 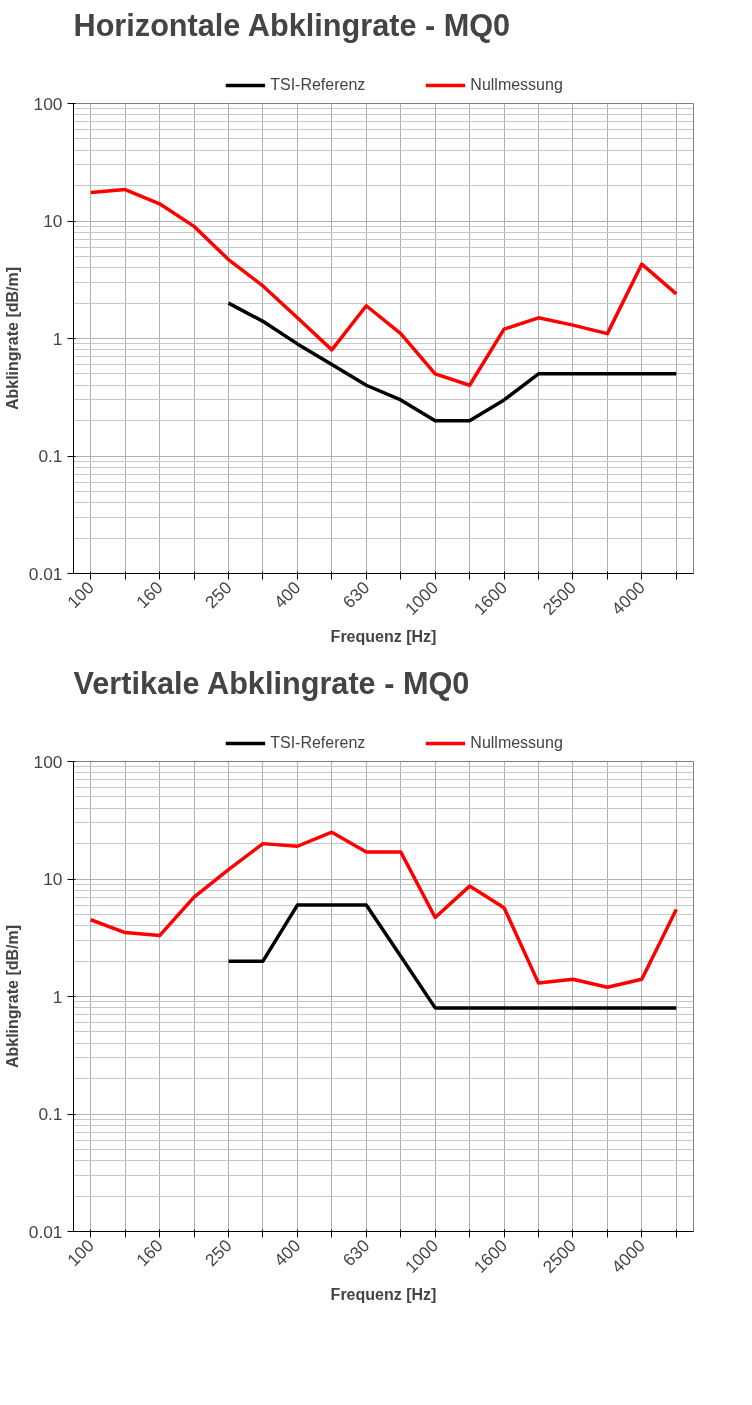 What do you see at coordinates (271, 683) in the screenshot?
I see `chart-title: Vertikale Abklingrate - MQ0` at bounding box center [271, 683].